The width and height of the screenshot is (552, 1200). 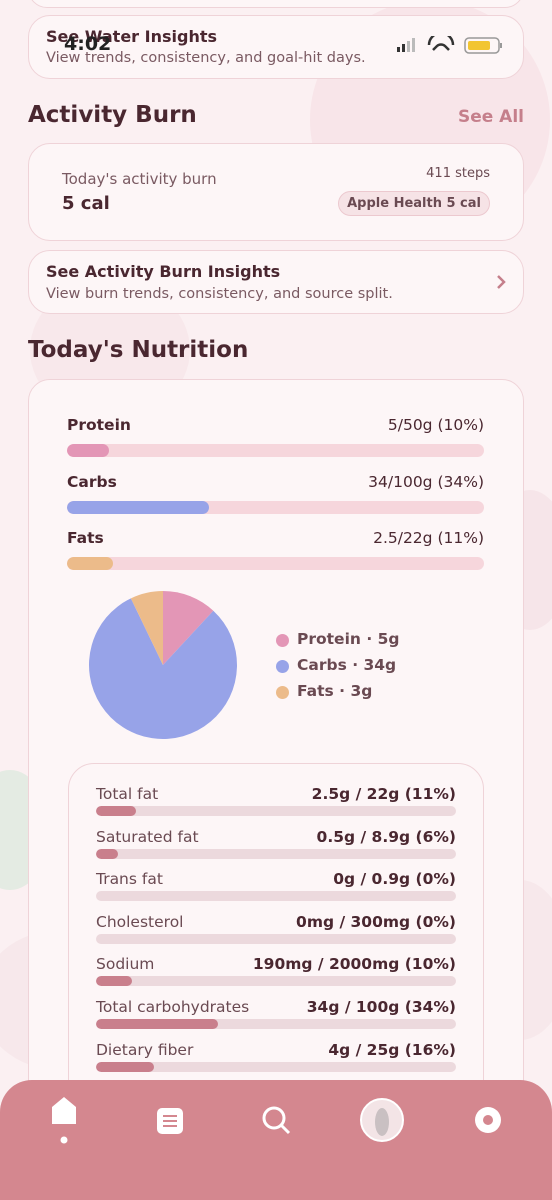 I want to click on activity-value: 5 cal, so click(x=86, y=203).